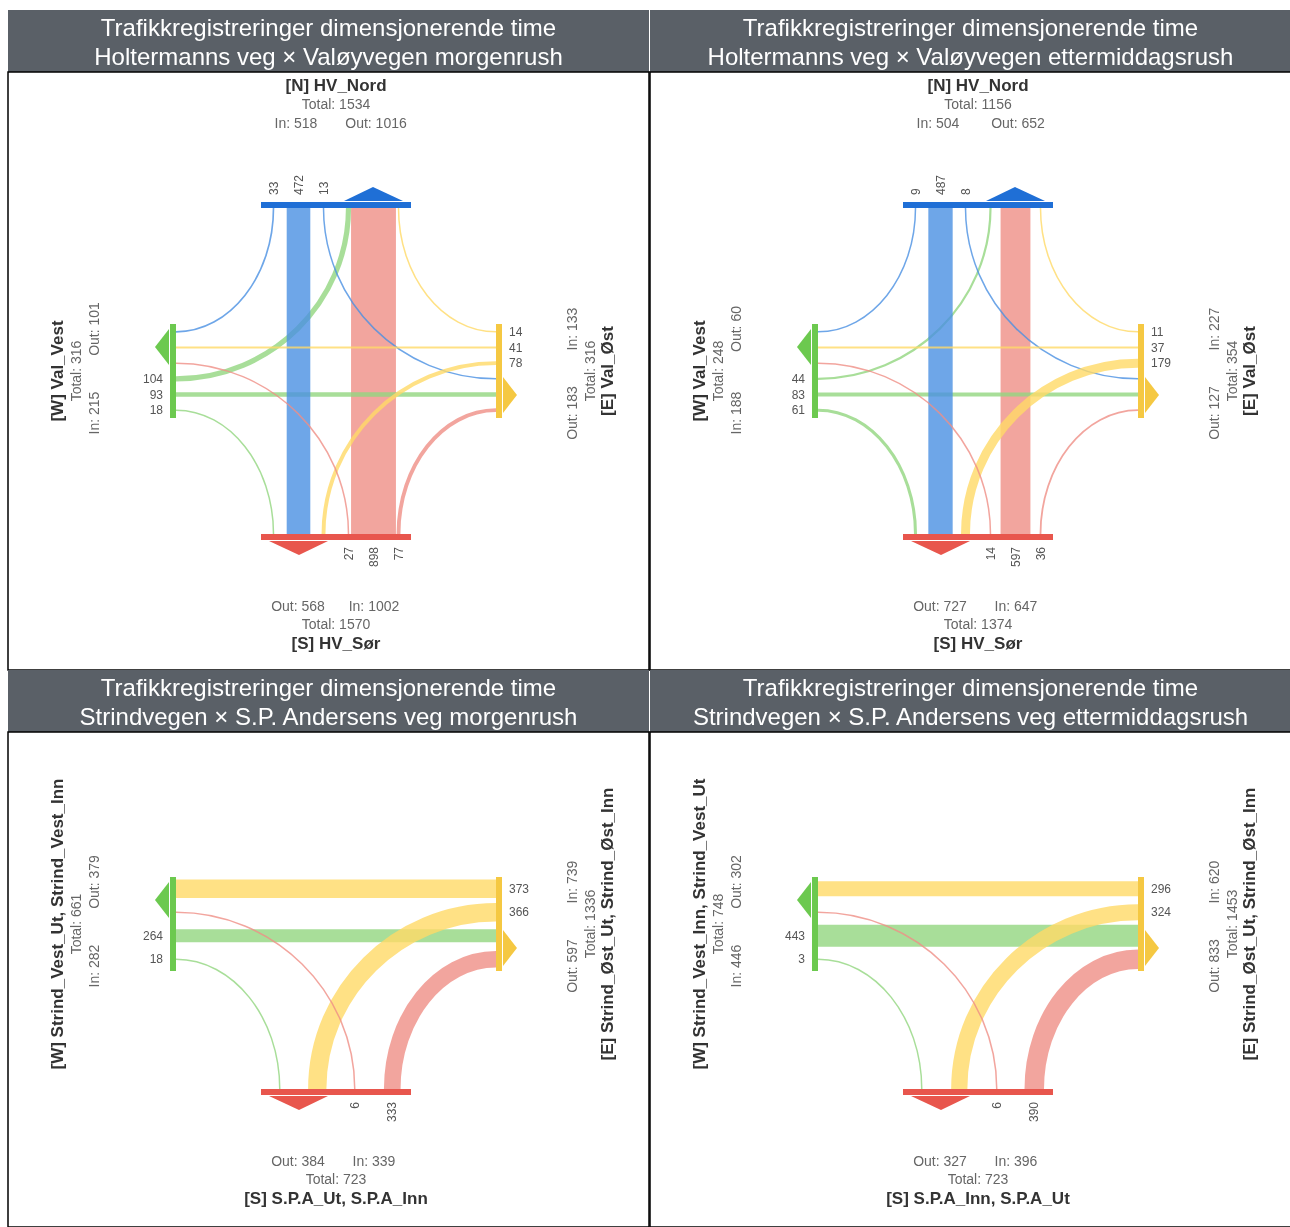 This screenshot has height=1227, width=1290. What do you see at coordinates (978, 624) in the screenshot?
I see `text: Total: 1374` at bounding box center [978, 624].